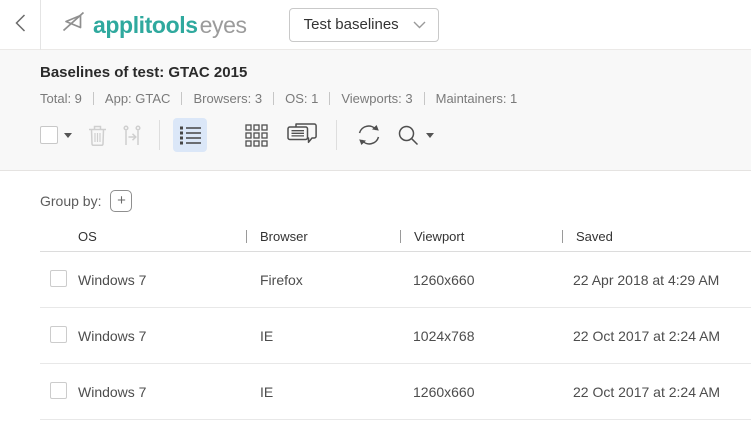 This screenshot has height=427, width=751. What do you see at coordinates (646, 279) in the screenshot?
I see `cell-saved: 22 Apr 2018 at 4:29 AM` at bounding box center [646, 279].